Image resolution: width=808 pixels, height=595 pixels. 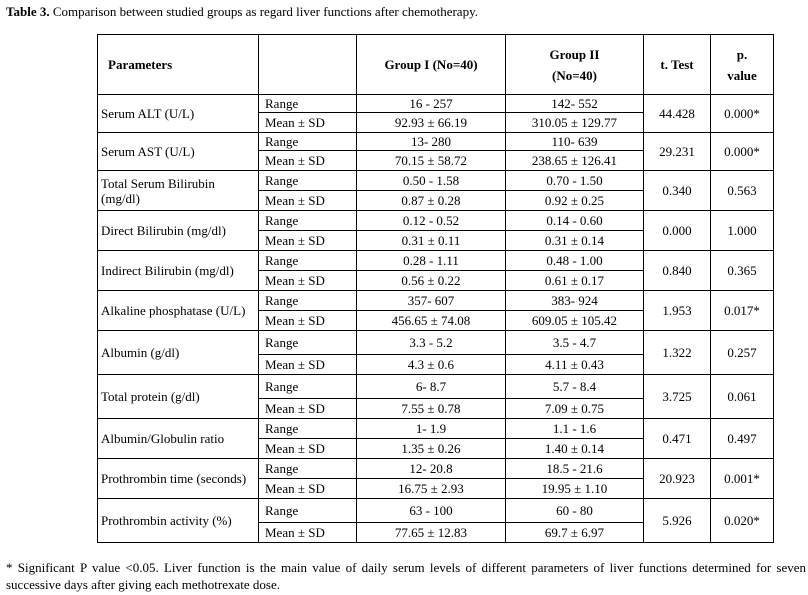 I want to click on group2-range: 110- 639, so click(x=574, y=141).